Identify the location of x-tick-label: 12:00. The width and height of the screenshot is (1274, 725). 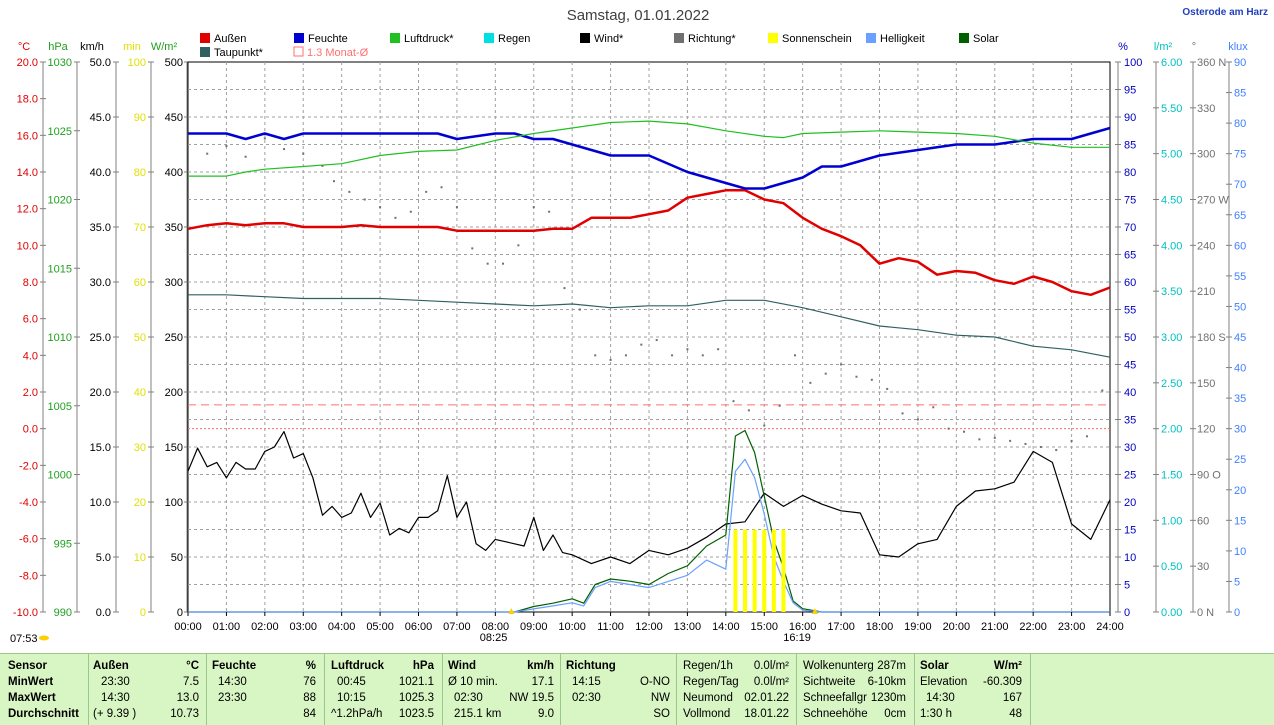
(649, 627).